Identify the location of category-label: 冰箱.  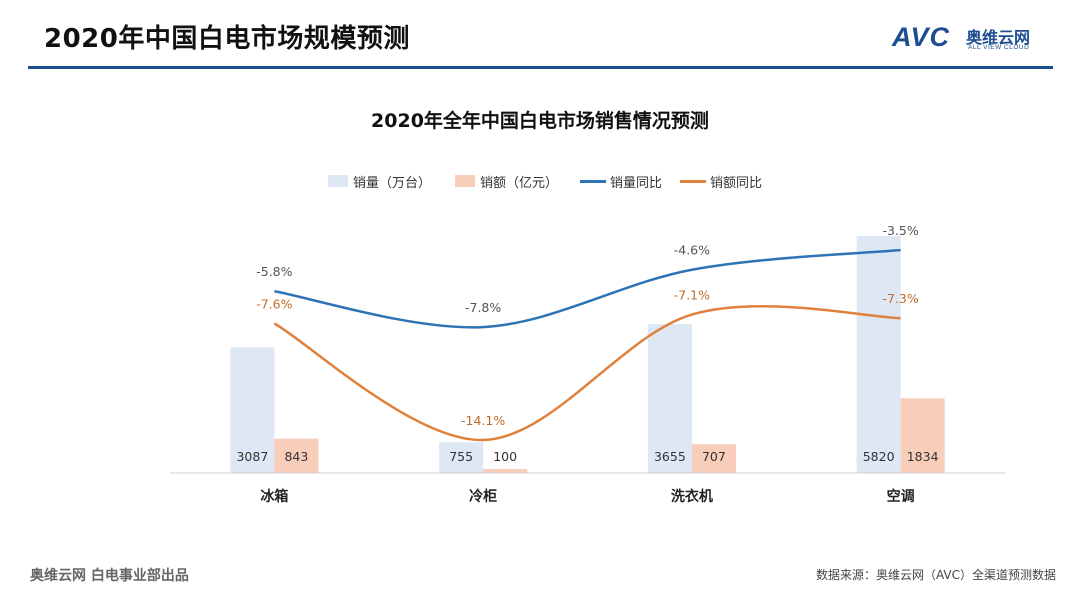
(274, 496).